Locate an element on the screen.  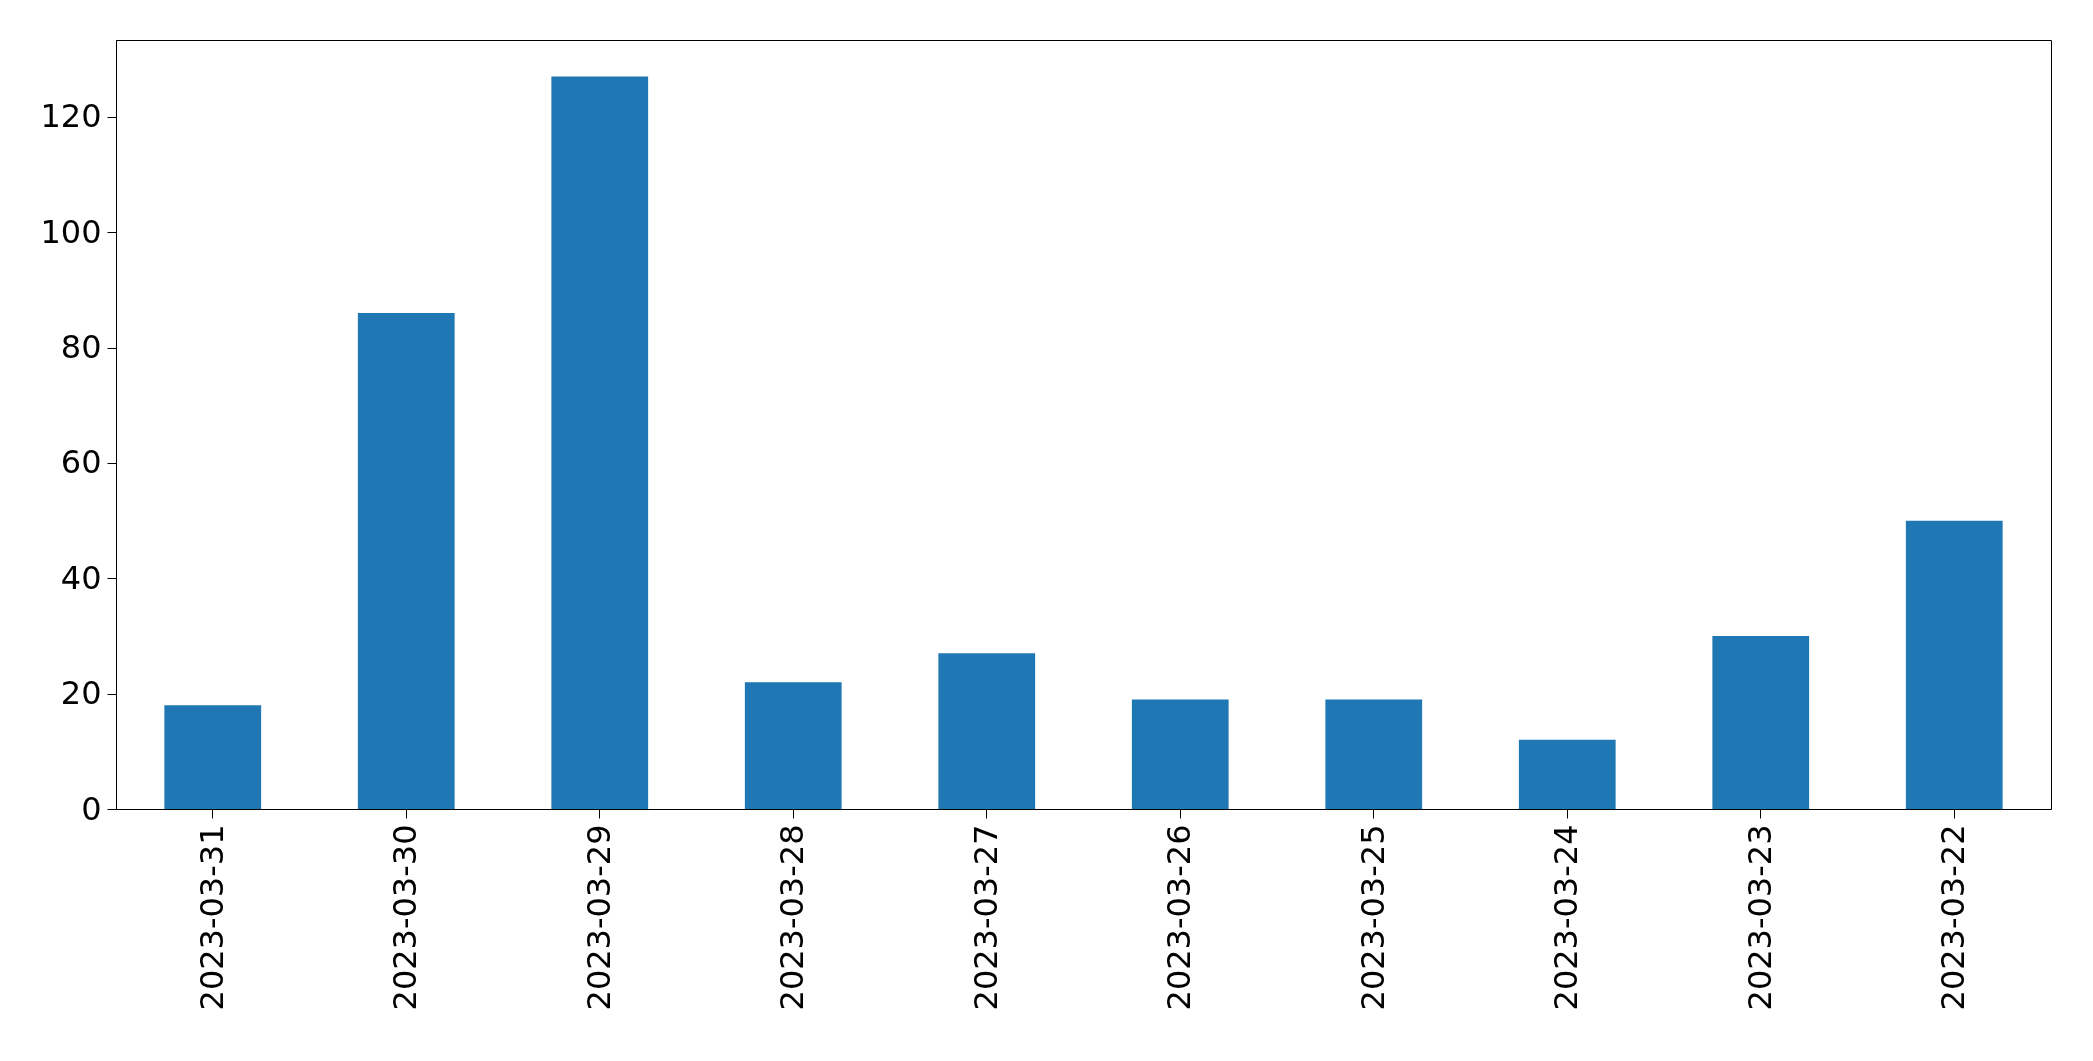
y-tick-label: 0 is located at coordinates (91, 808).